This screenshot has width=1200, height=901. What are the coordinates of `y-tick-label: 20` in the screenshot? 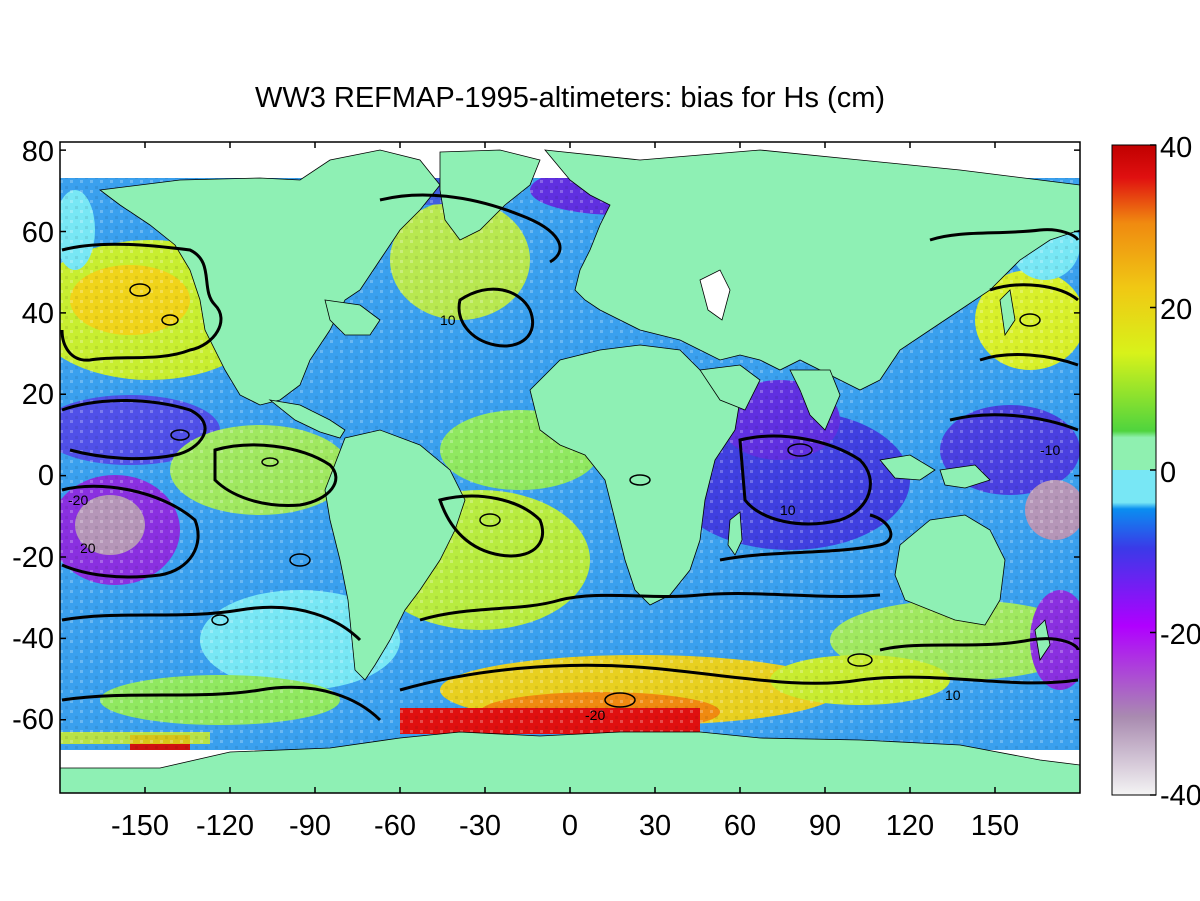 It's located at (37, 395).